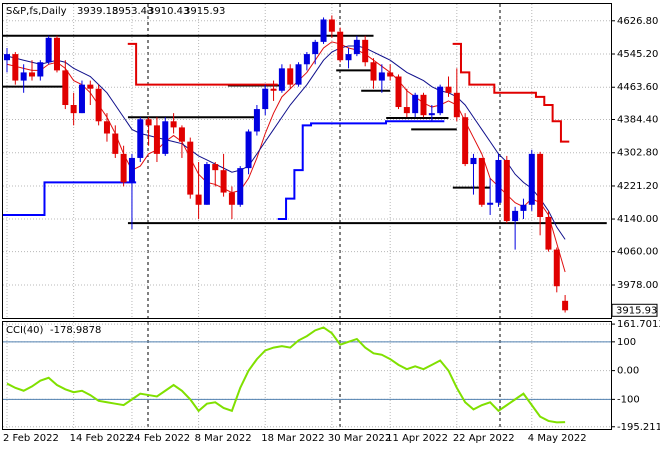  What do you see at coordinates (417, 438) in the screenshot?
I see `x-tick-label: 11 Apr 2022` at bounding box center [417, 438].